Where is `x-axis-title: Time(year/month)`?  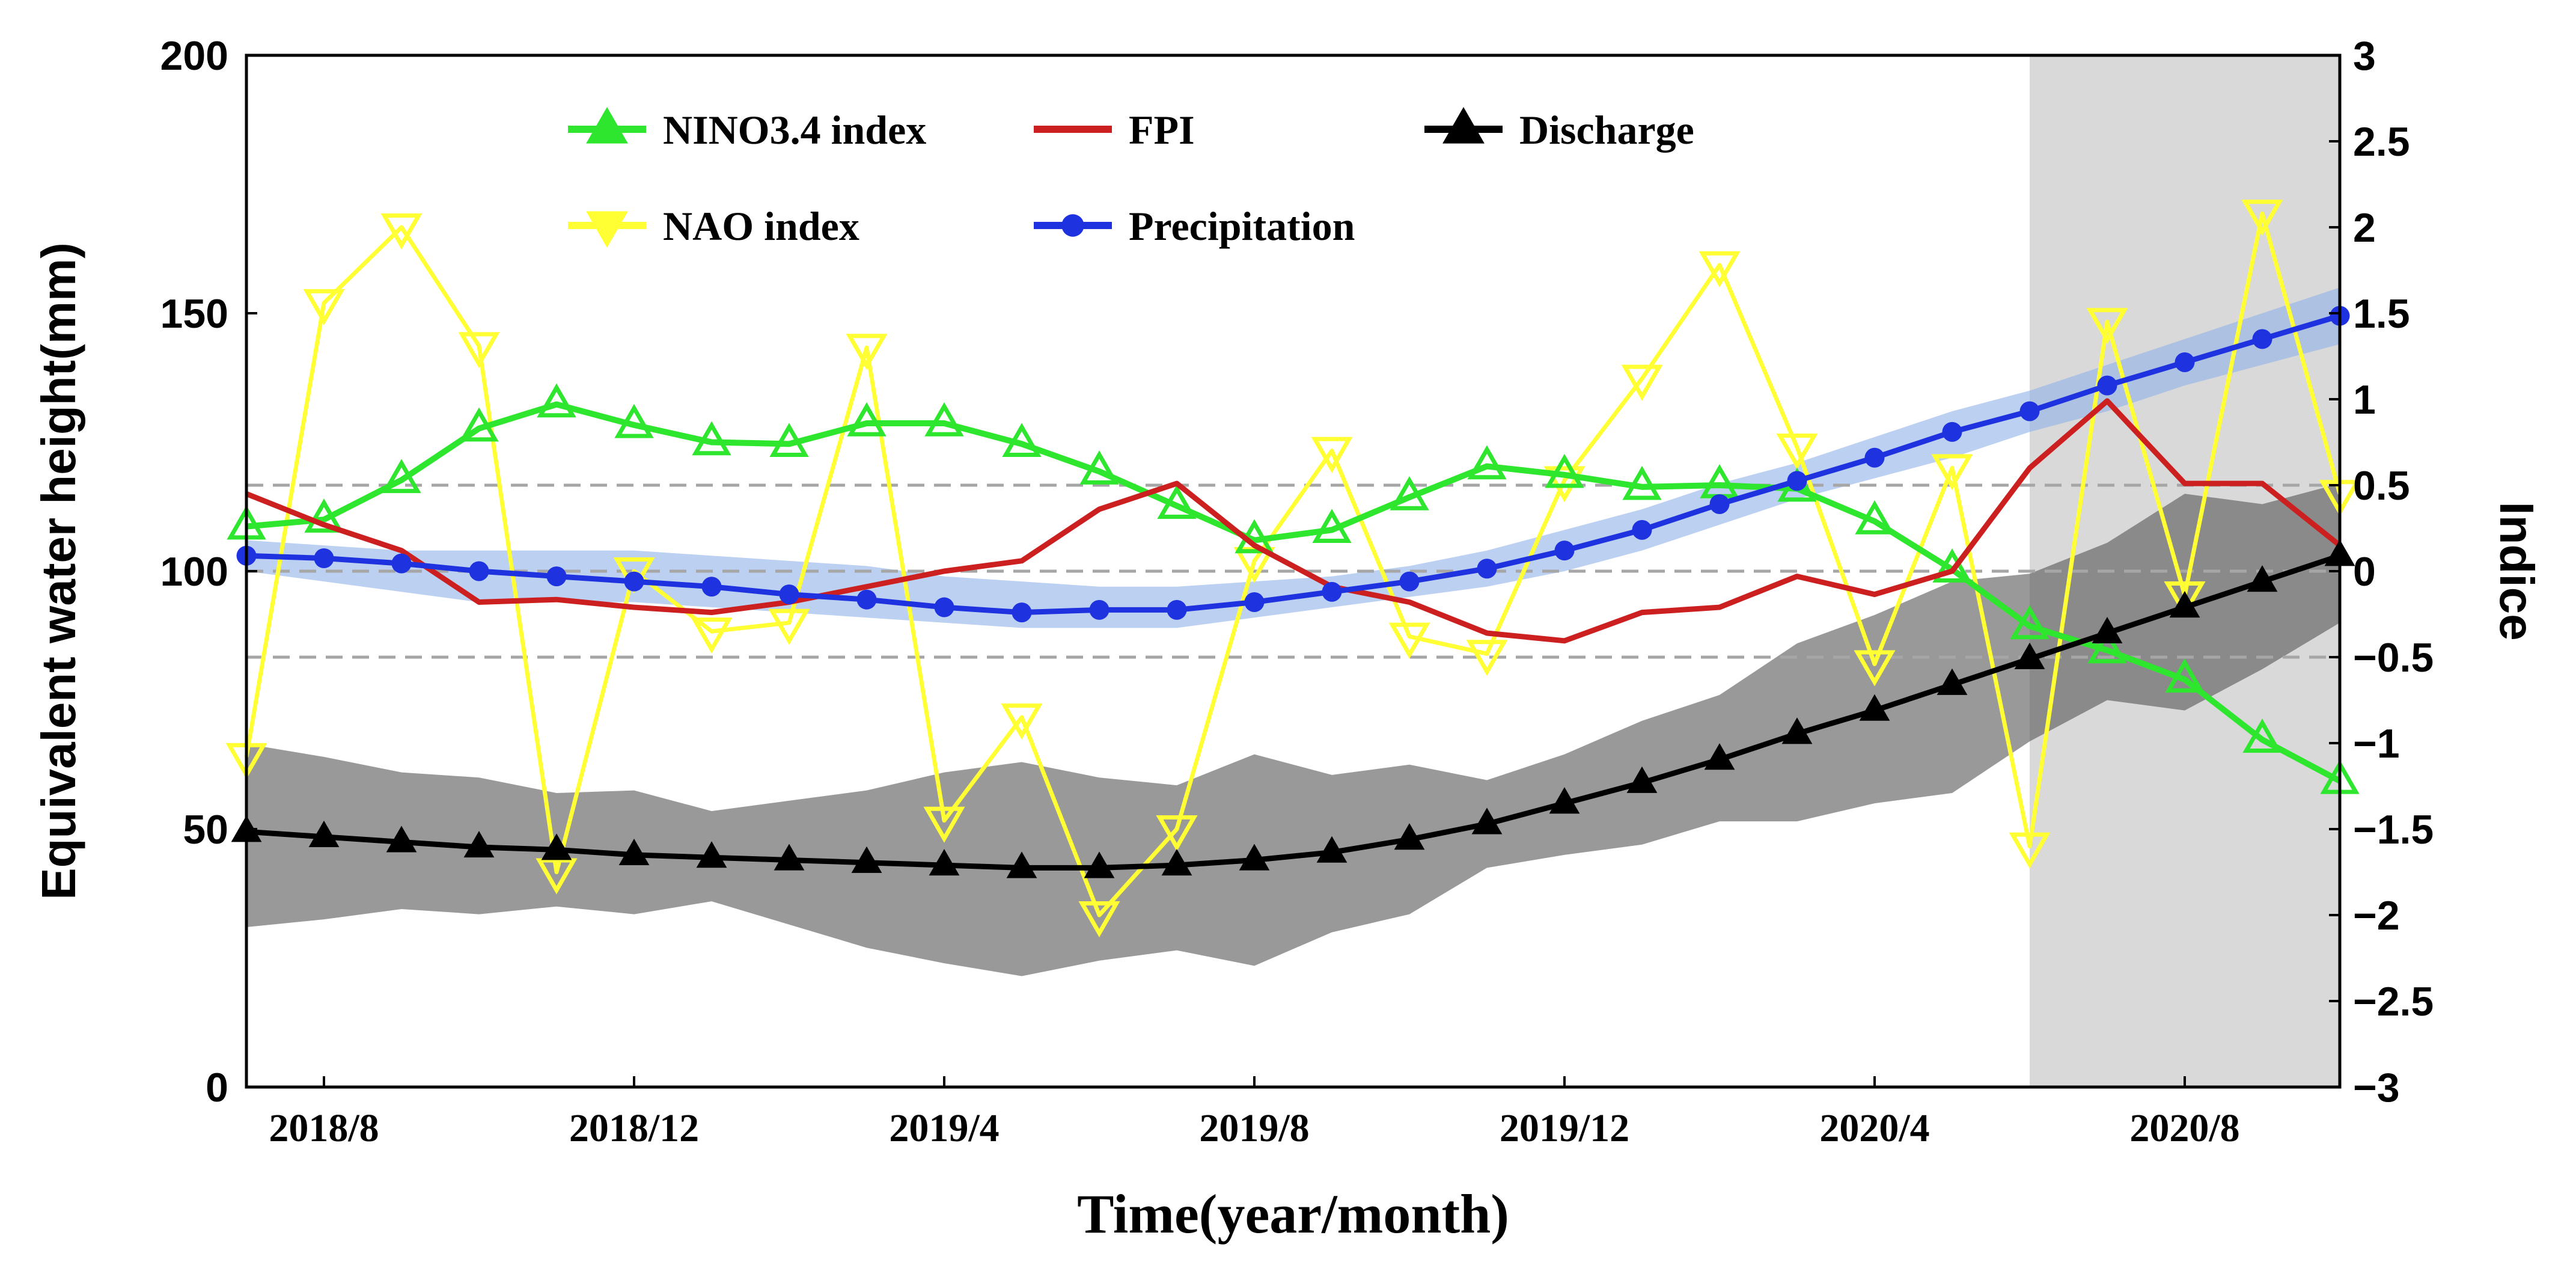 x-axis-title: Time(year/month) is located at coordinates (1293, 1214).